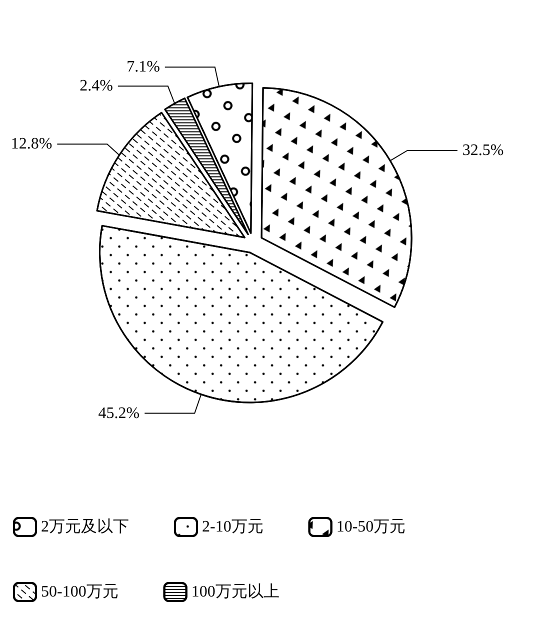  I want to click on data-label: 45.2%, so click(119, 413).